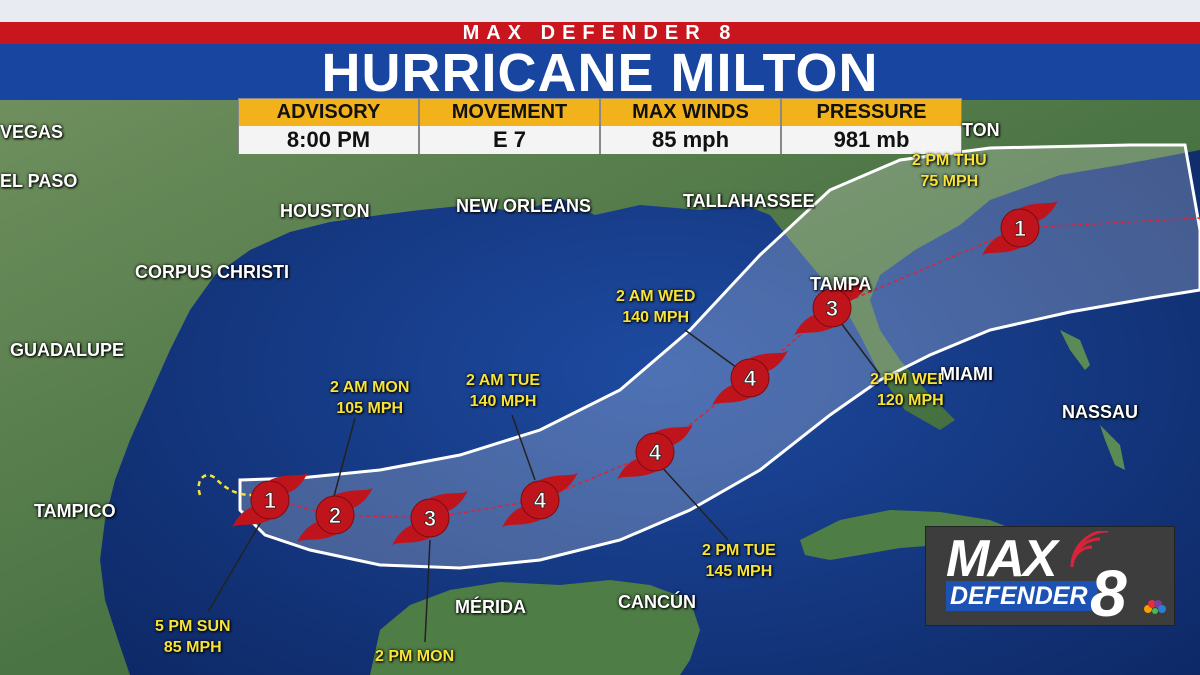  I want to click on logo-eight: 8, so click(1108, 593).